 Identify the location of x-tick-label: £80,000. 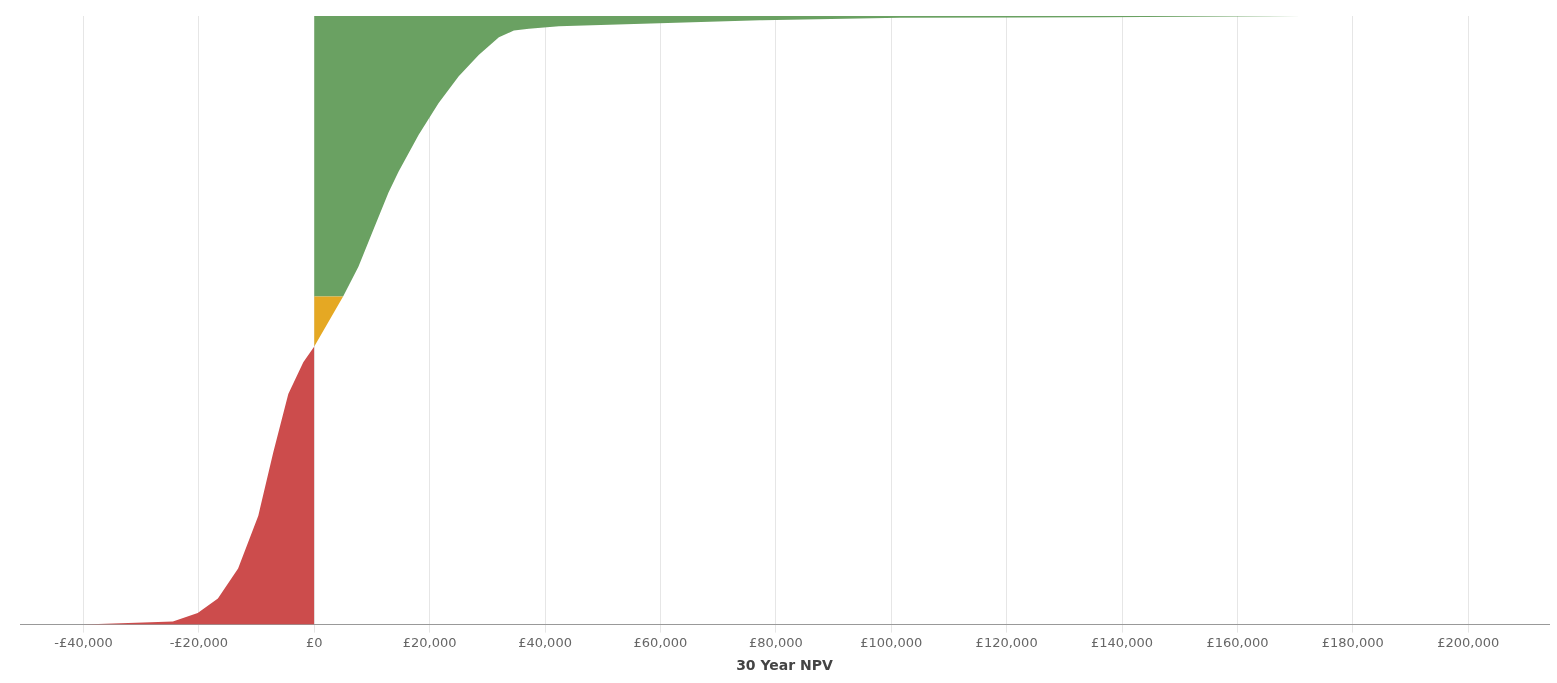
(775, 642).